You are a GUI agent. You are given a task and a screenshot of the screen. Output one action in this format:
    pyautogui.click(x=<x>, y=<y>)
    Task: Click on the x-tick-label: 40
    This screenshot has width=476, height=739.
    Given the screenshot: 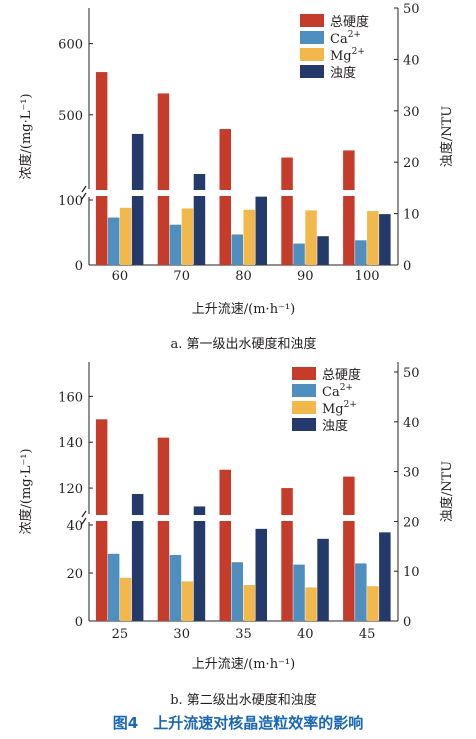 What is the action you would take?
    pyautogui.click(x=305, y=634)
    